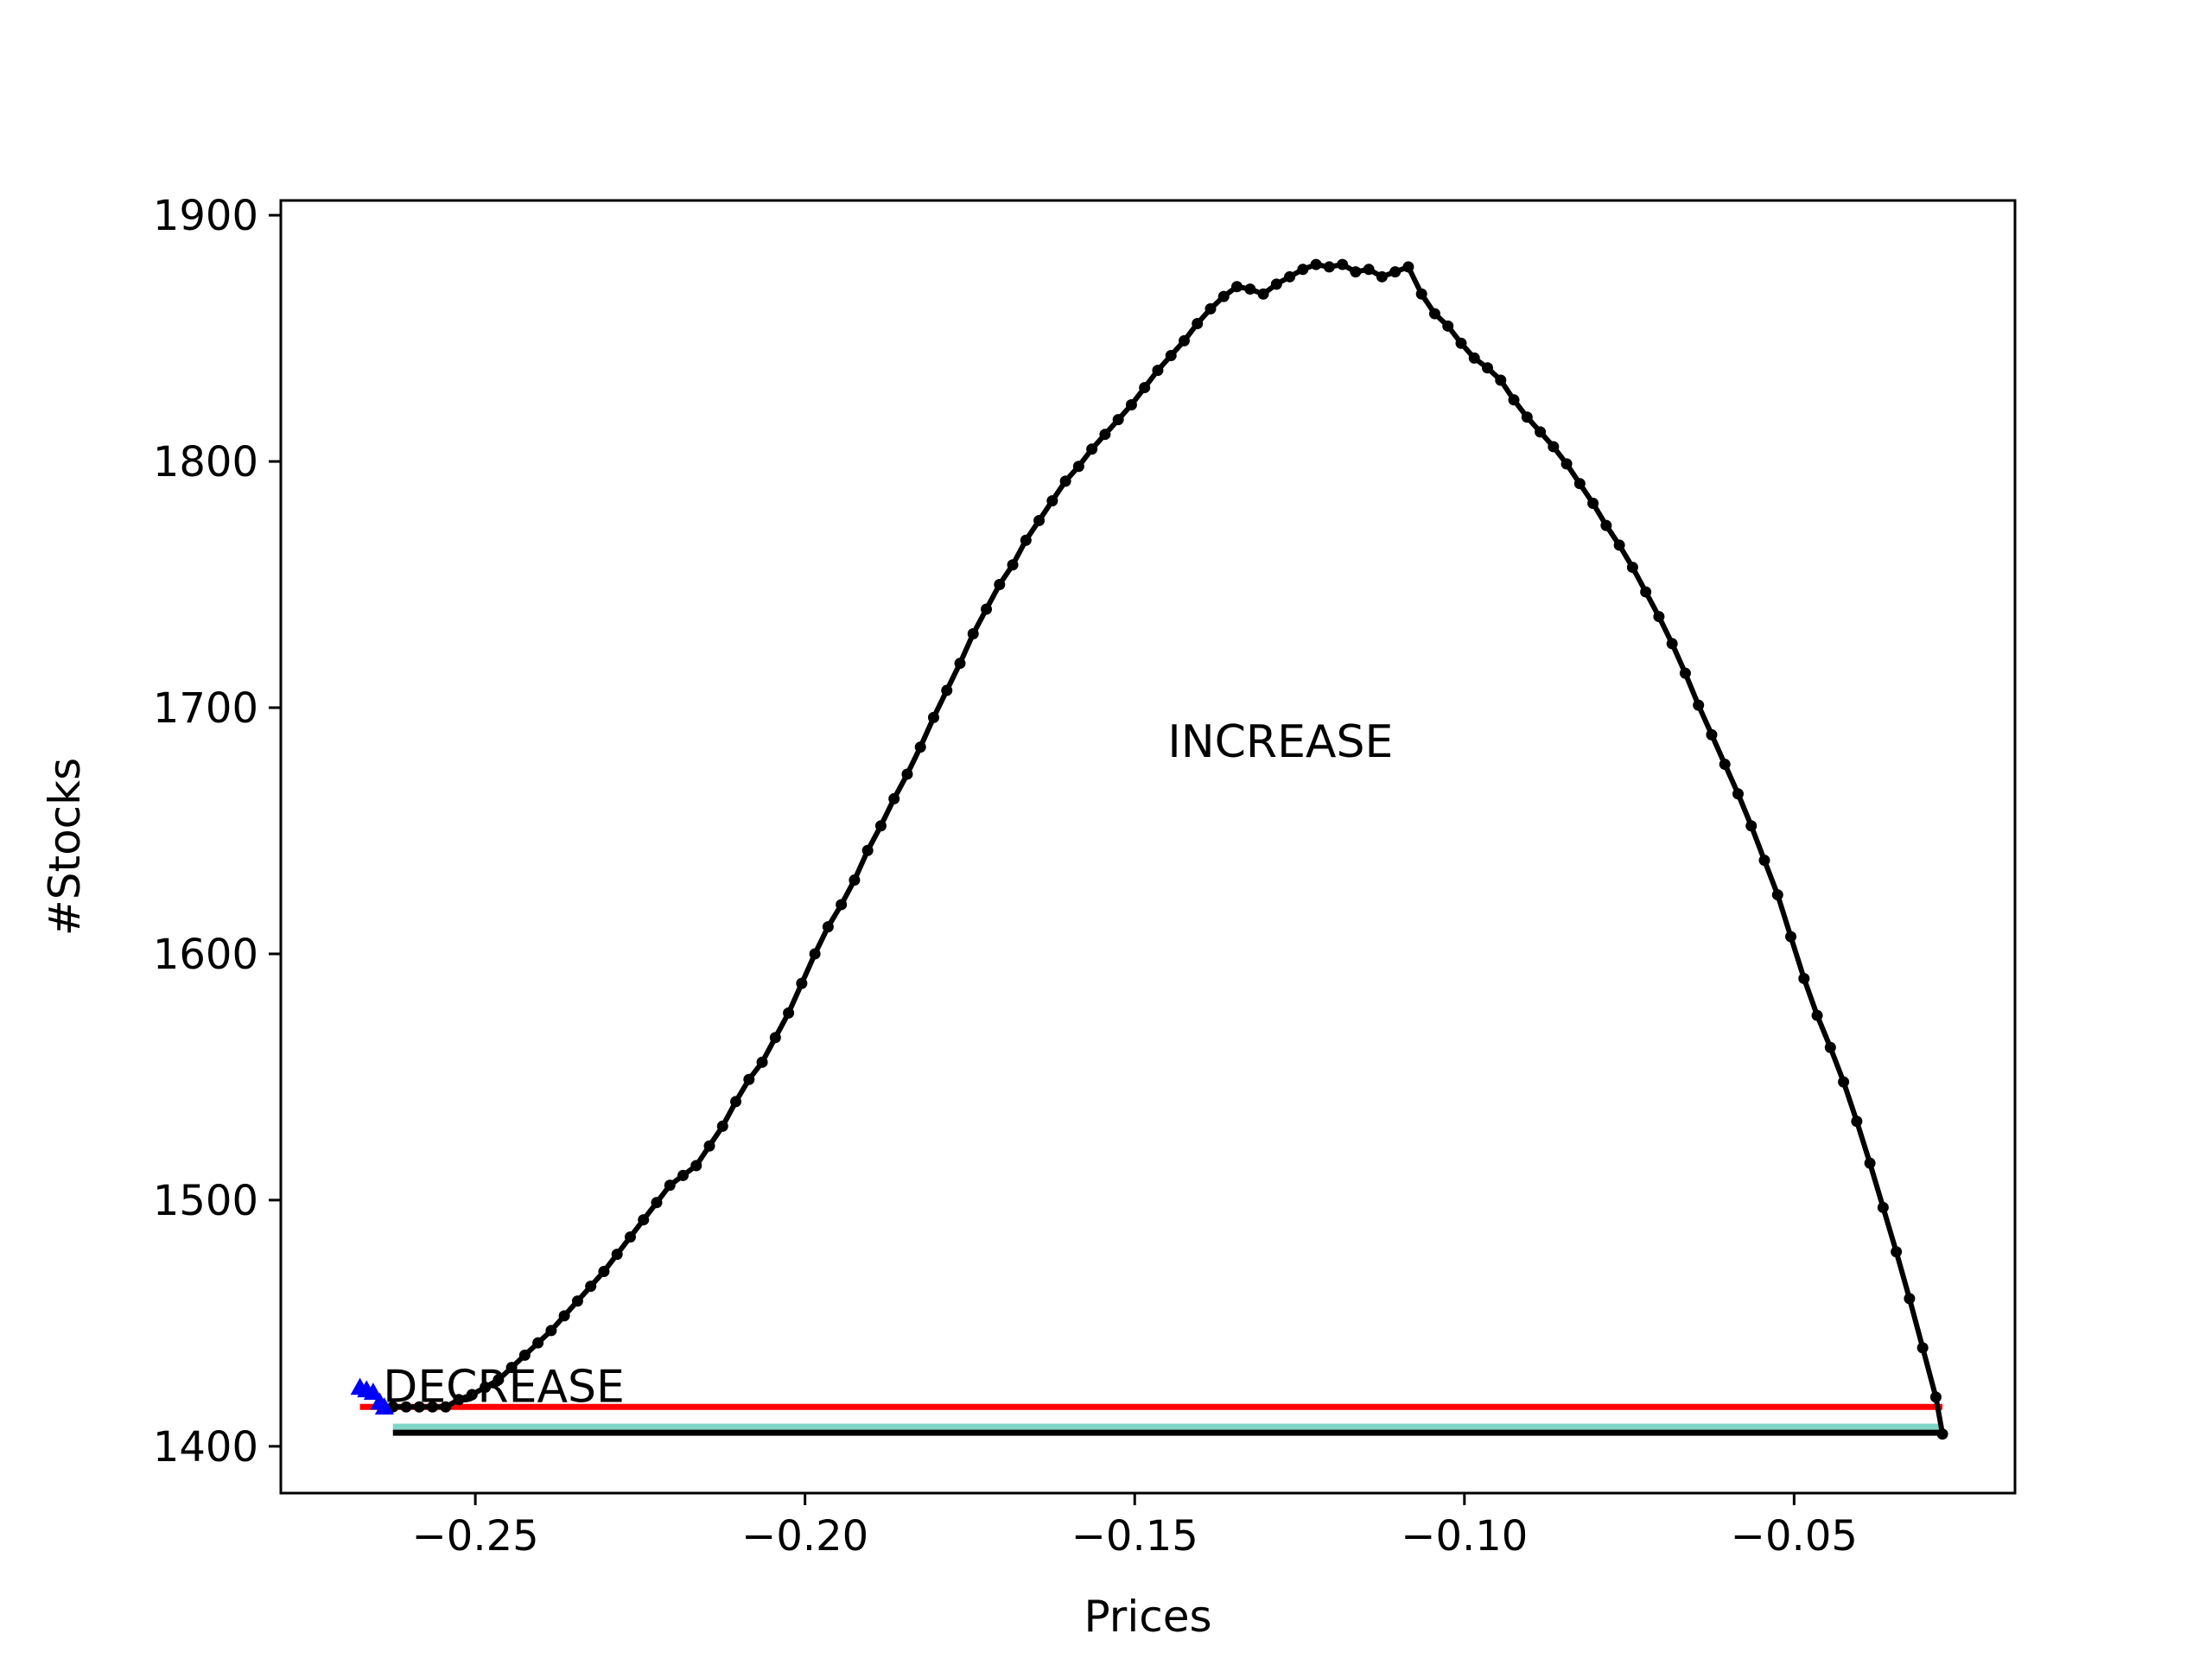 The image size is (2212, 1659). I want to click on horizontal-lines, so click(1151, 1419).